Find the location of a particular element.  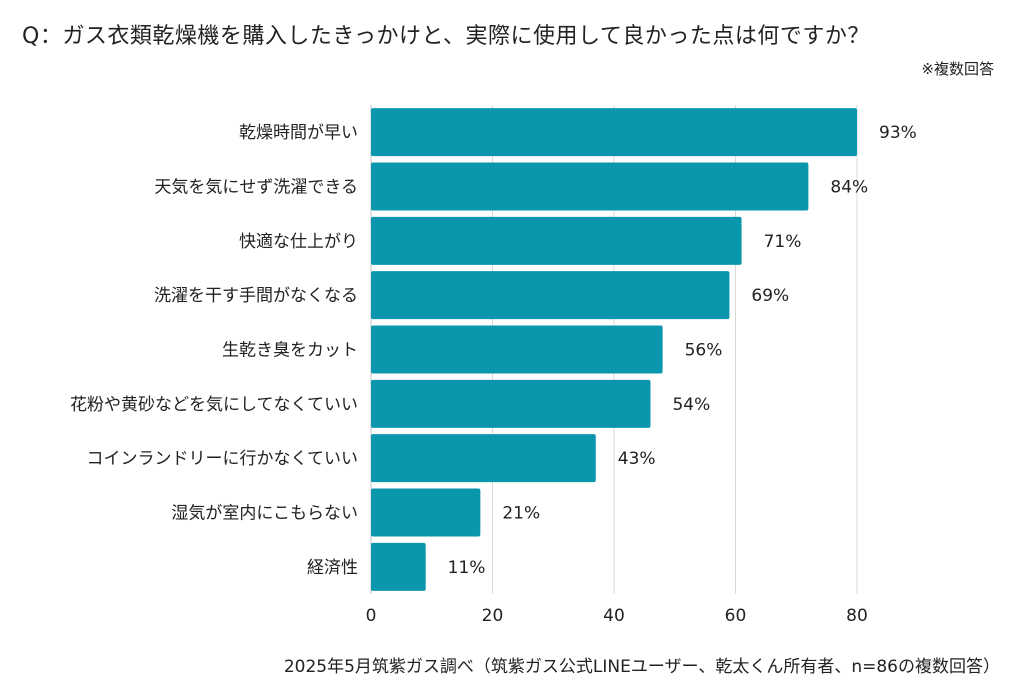

x-tick-label: 20 is located at coordinates (493, 616).